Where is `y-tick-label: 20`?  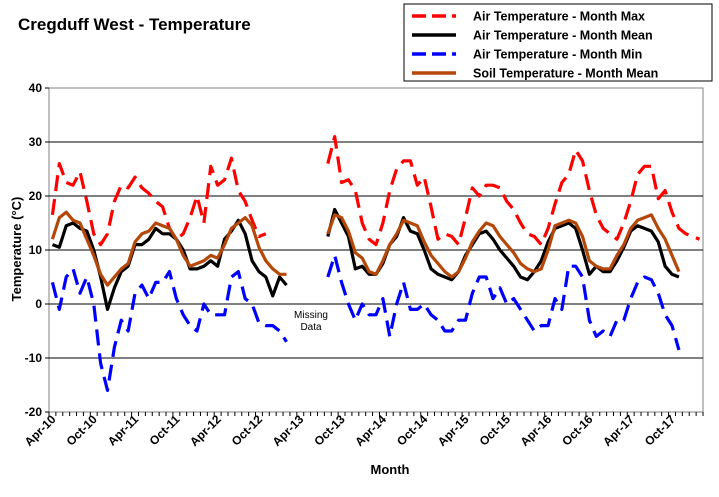 y-tick-label: 20 is located at coordinates (36, 196).